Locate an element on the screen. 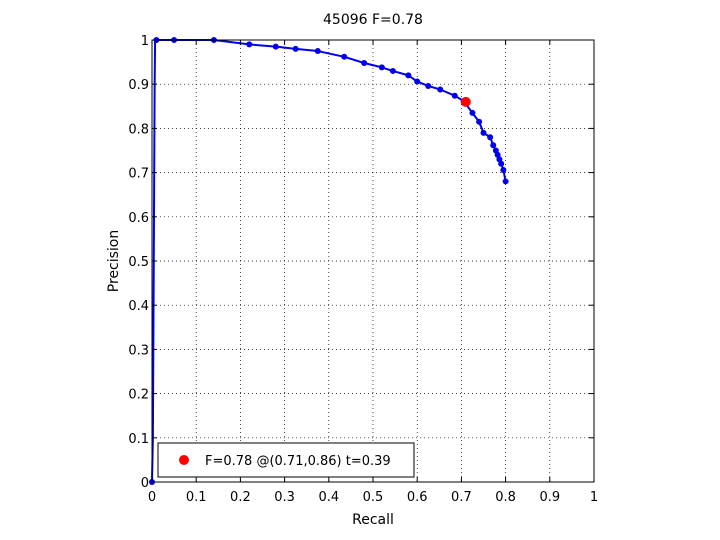 The width and height of the screenshot is (720, 540). y-tick-label: 0.5 is located at coordinates (138, 262).